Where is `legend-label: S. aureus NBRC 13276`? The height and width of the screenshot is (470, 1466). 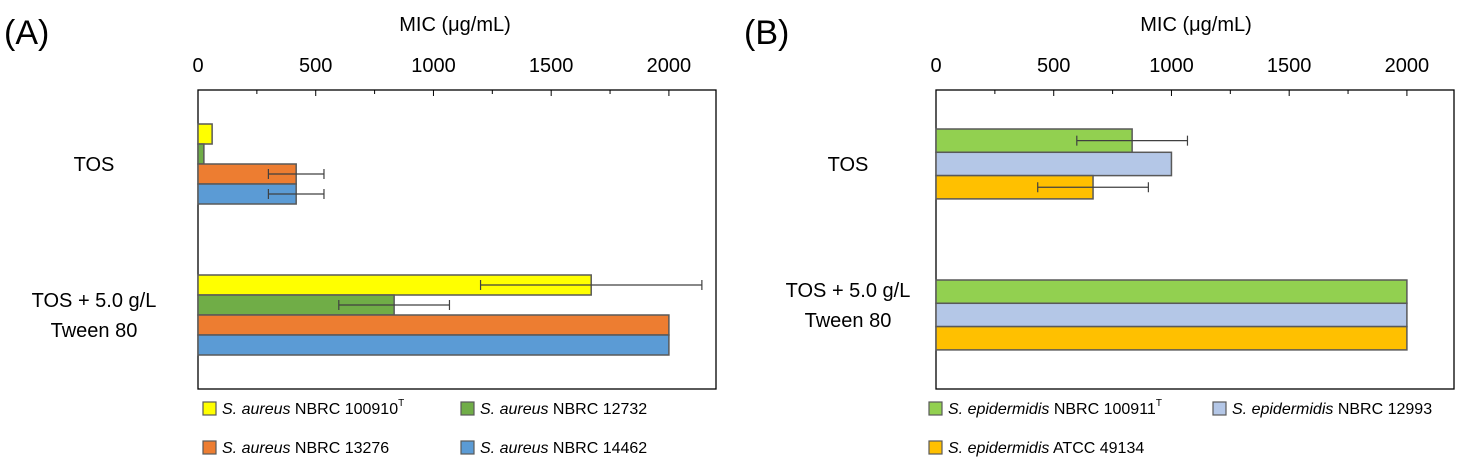 legend-label: S. aureus NBRC 13276 is located at coordinates (305, 448).